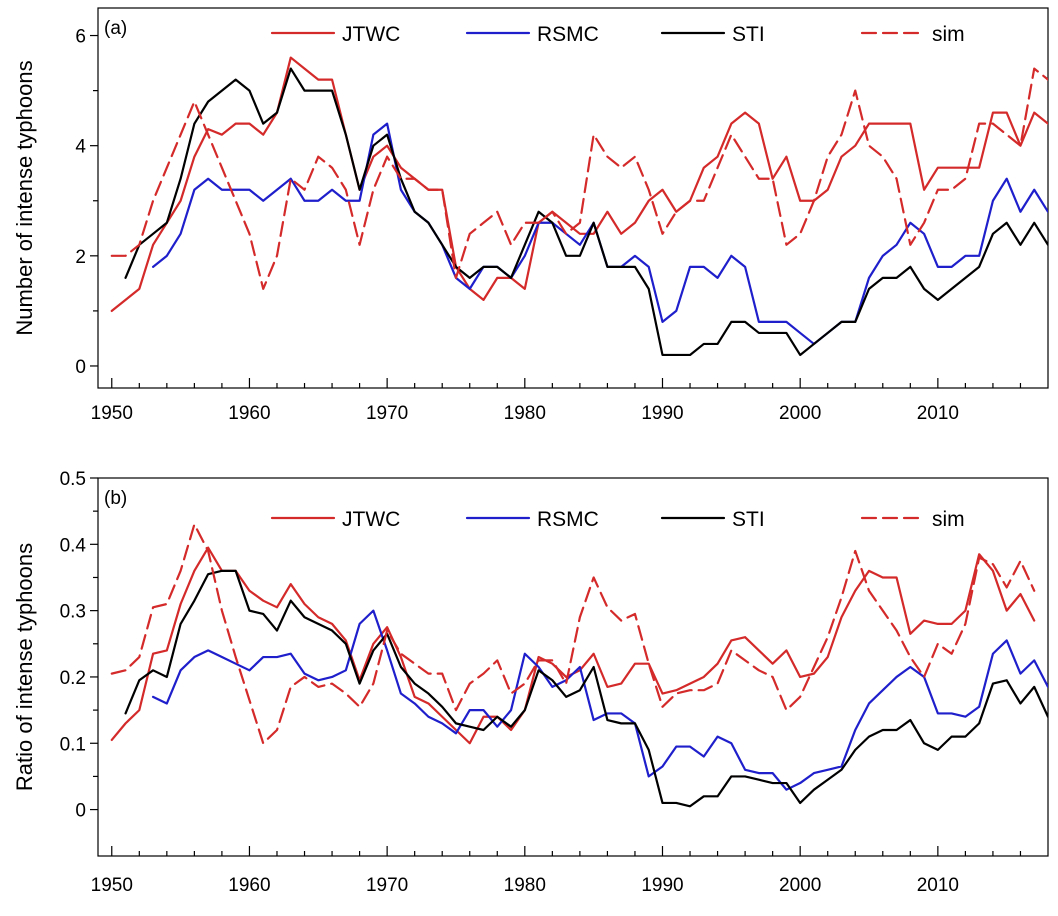 The image size is (1058, 916). Describe the element at coordinates (115, 498) in the screenshot. I see `panel-b-panel-label: (b)` at that location.